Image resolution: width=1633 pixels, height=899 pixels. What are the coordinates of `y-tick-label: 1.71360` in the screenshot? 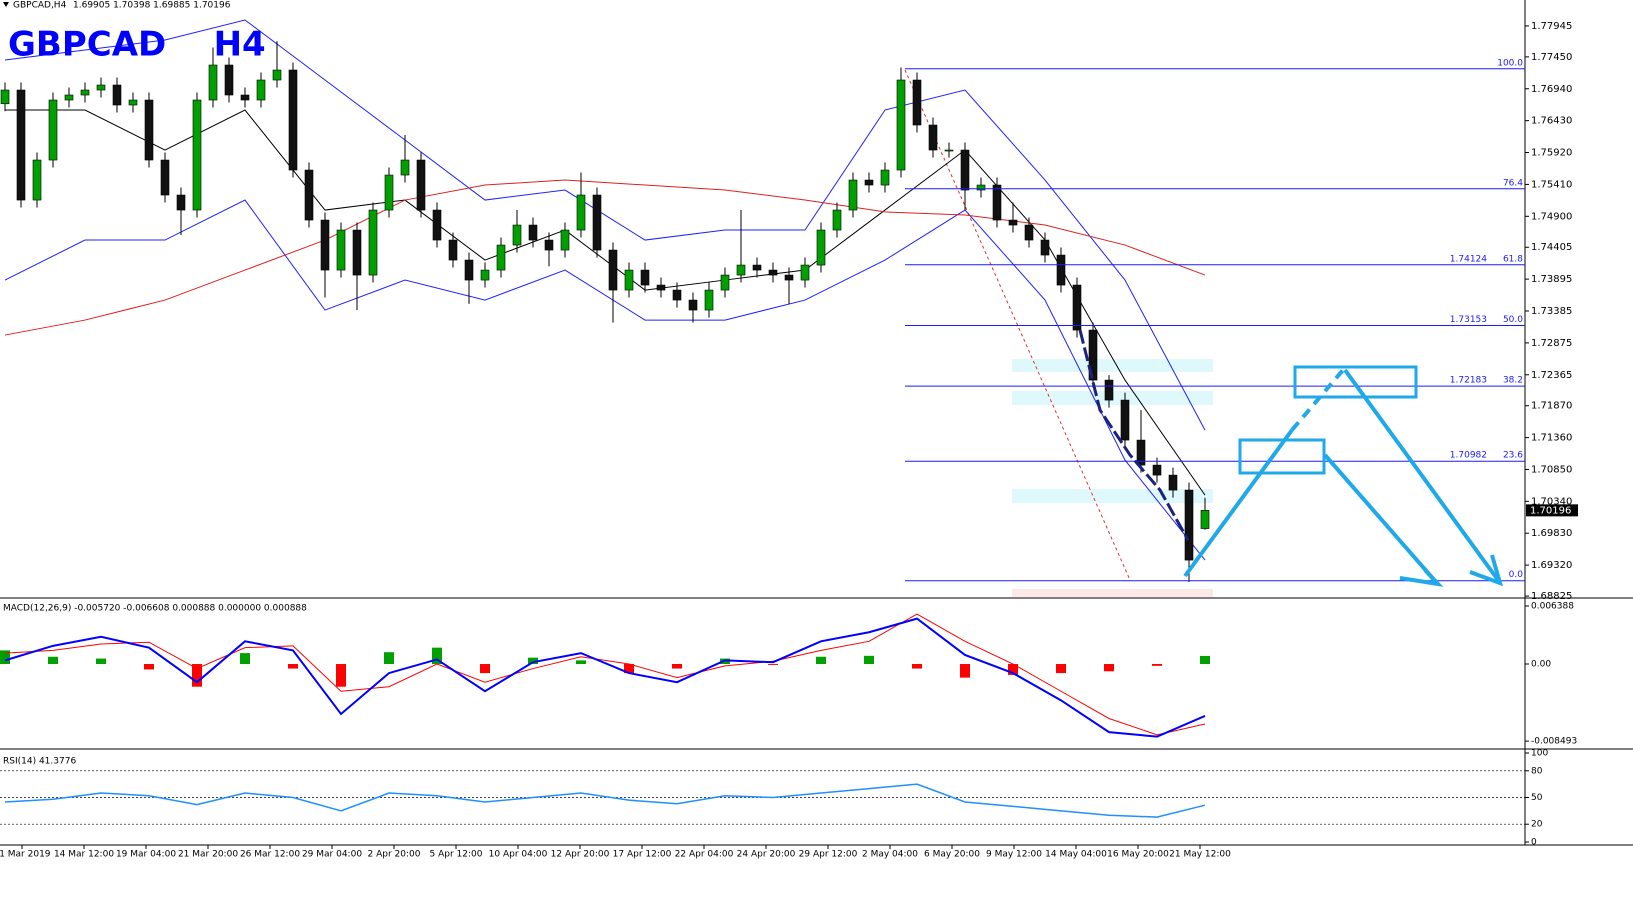 It's located at (1551, 438).